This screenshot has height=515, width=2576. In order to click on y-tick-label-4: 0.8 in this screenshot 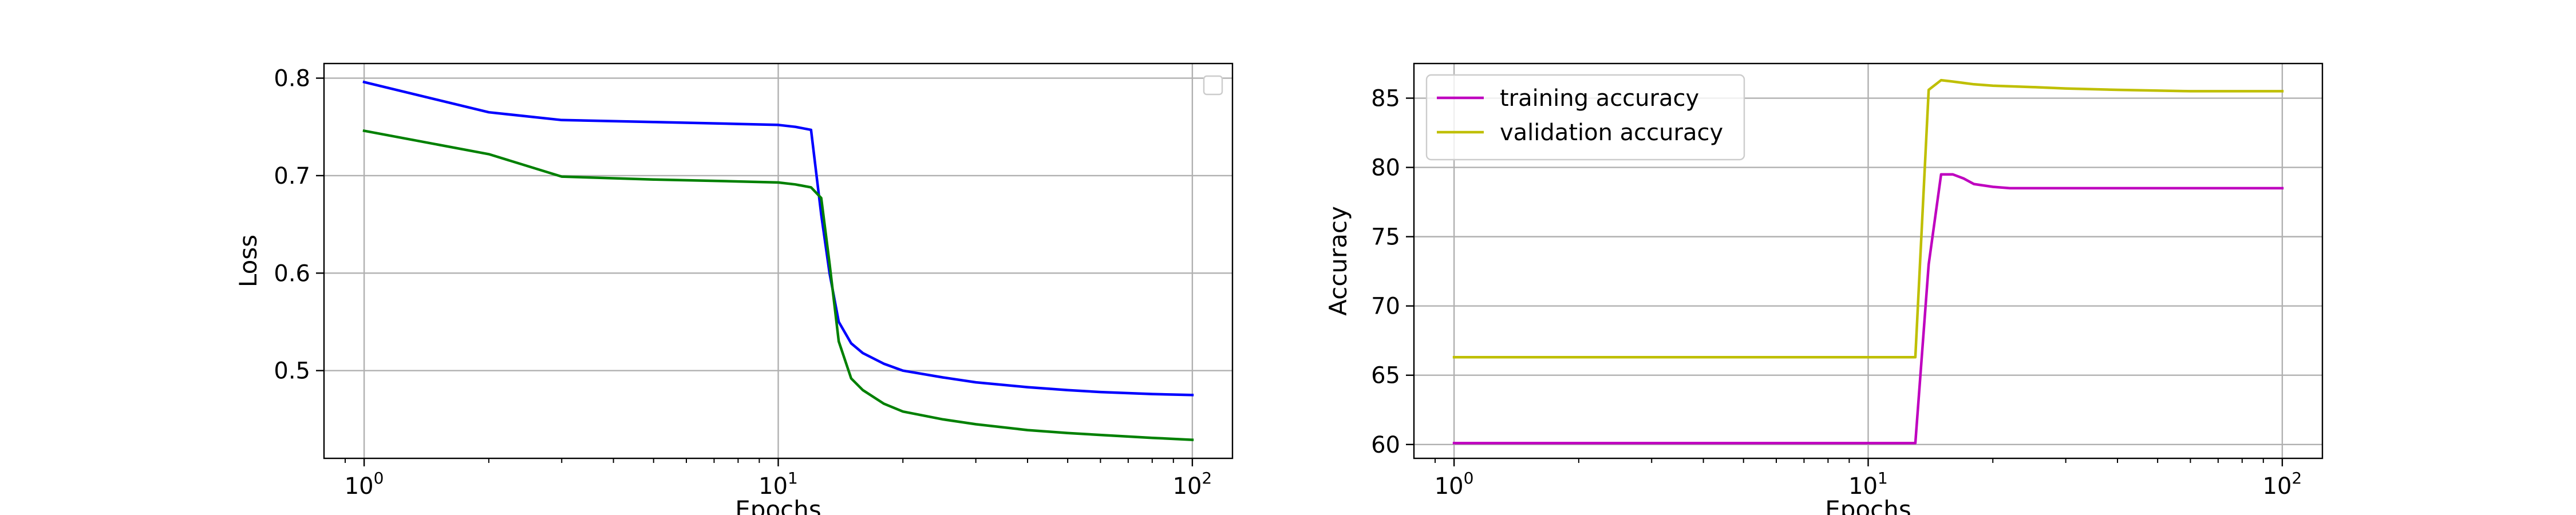, I will do `click(292, 79)`.